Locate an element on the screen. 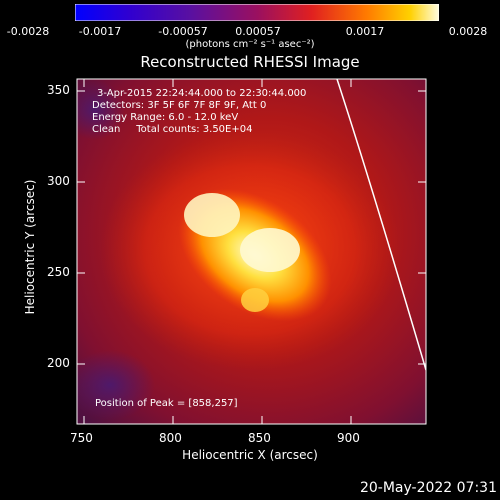 The height and width of the screenshot is (500, 500). x-tick-label: 900 is located at coordinates (348, 438).